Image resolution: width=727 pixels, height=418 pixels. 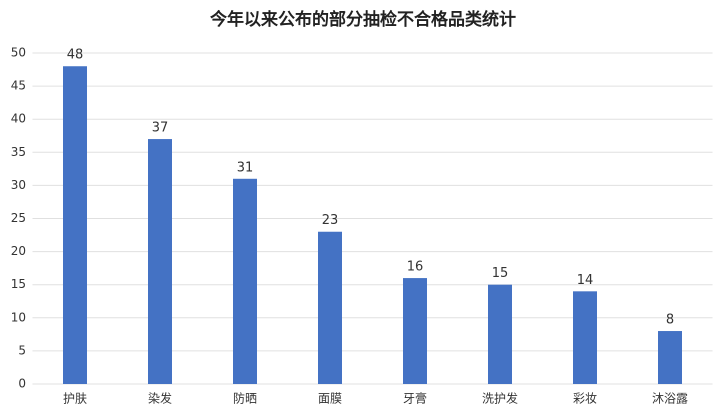 What do you see at coordinates (670, 399) in the screenshot?
I see `x-tick-label: 沐浴露` at bounding box center [670, 399].